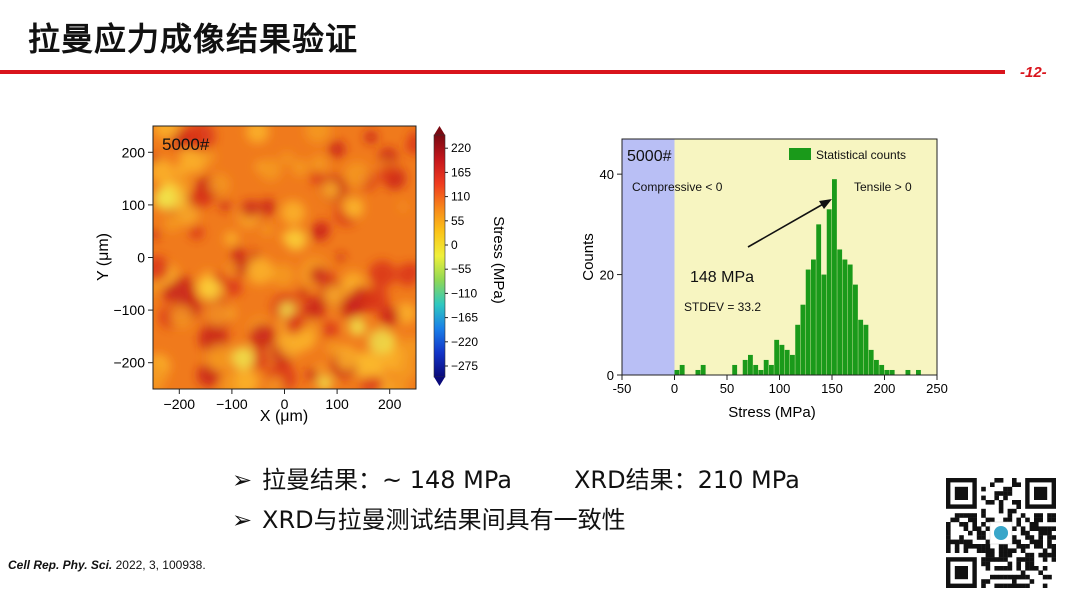  What do you see at coordinates (464, 293) in the screenshot?
I see `colorbar-tick-label: −110` at bounding box center [464, 293].